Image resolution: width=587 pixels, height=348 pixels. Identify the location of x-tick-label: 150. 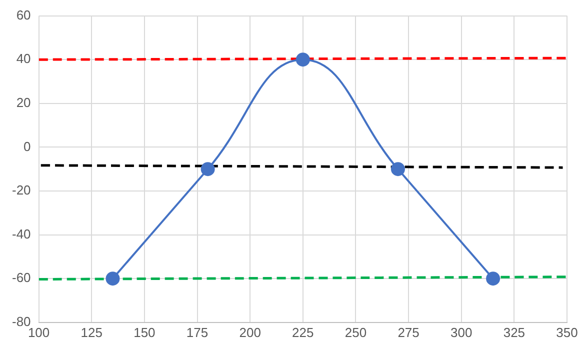
(145, 332).